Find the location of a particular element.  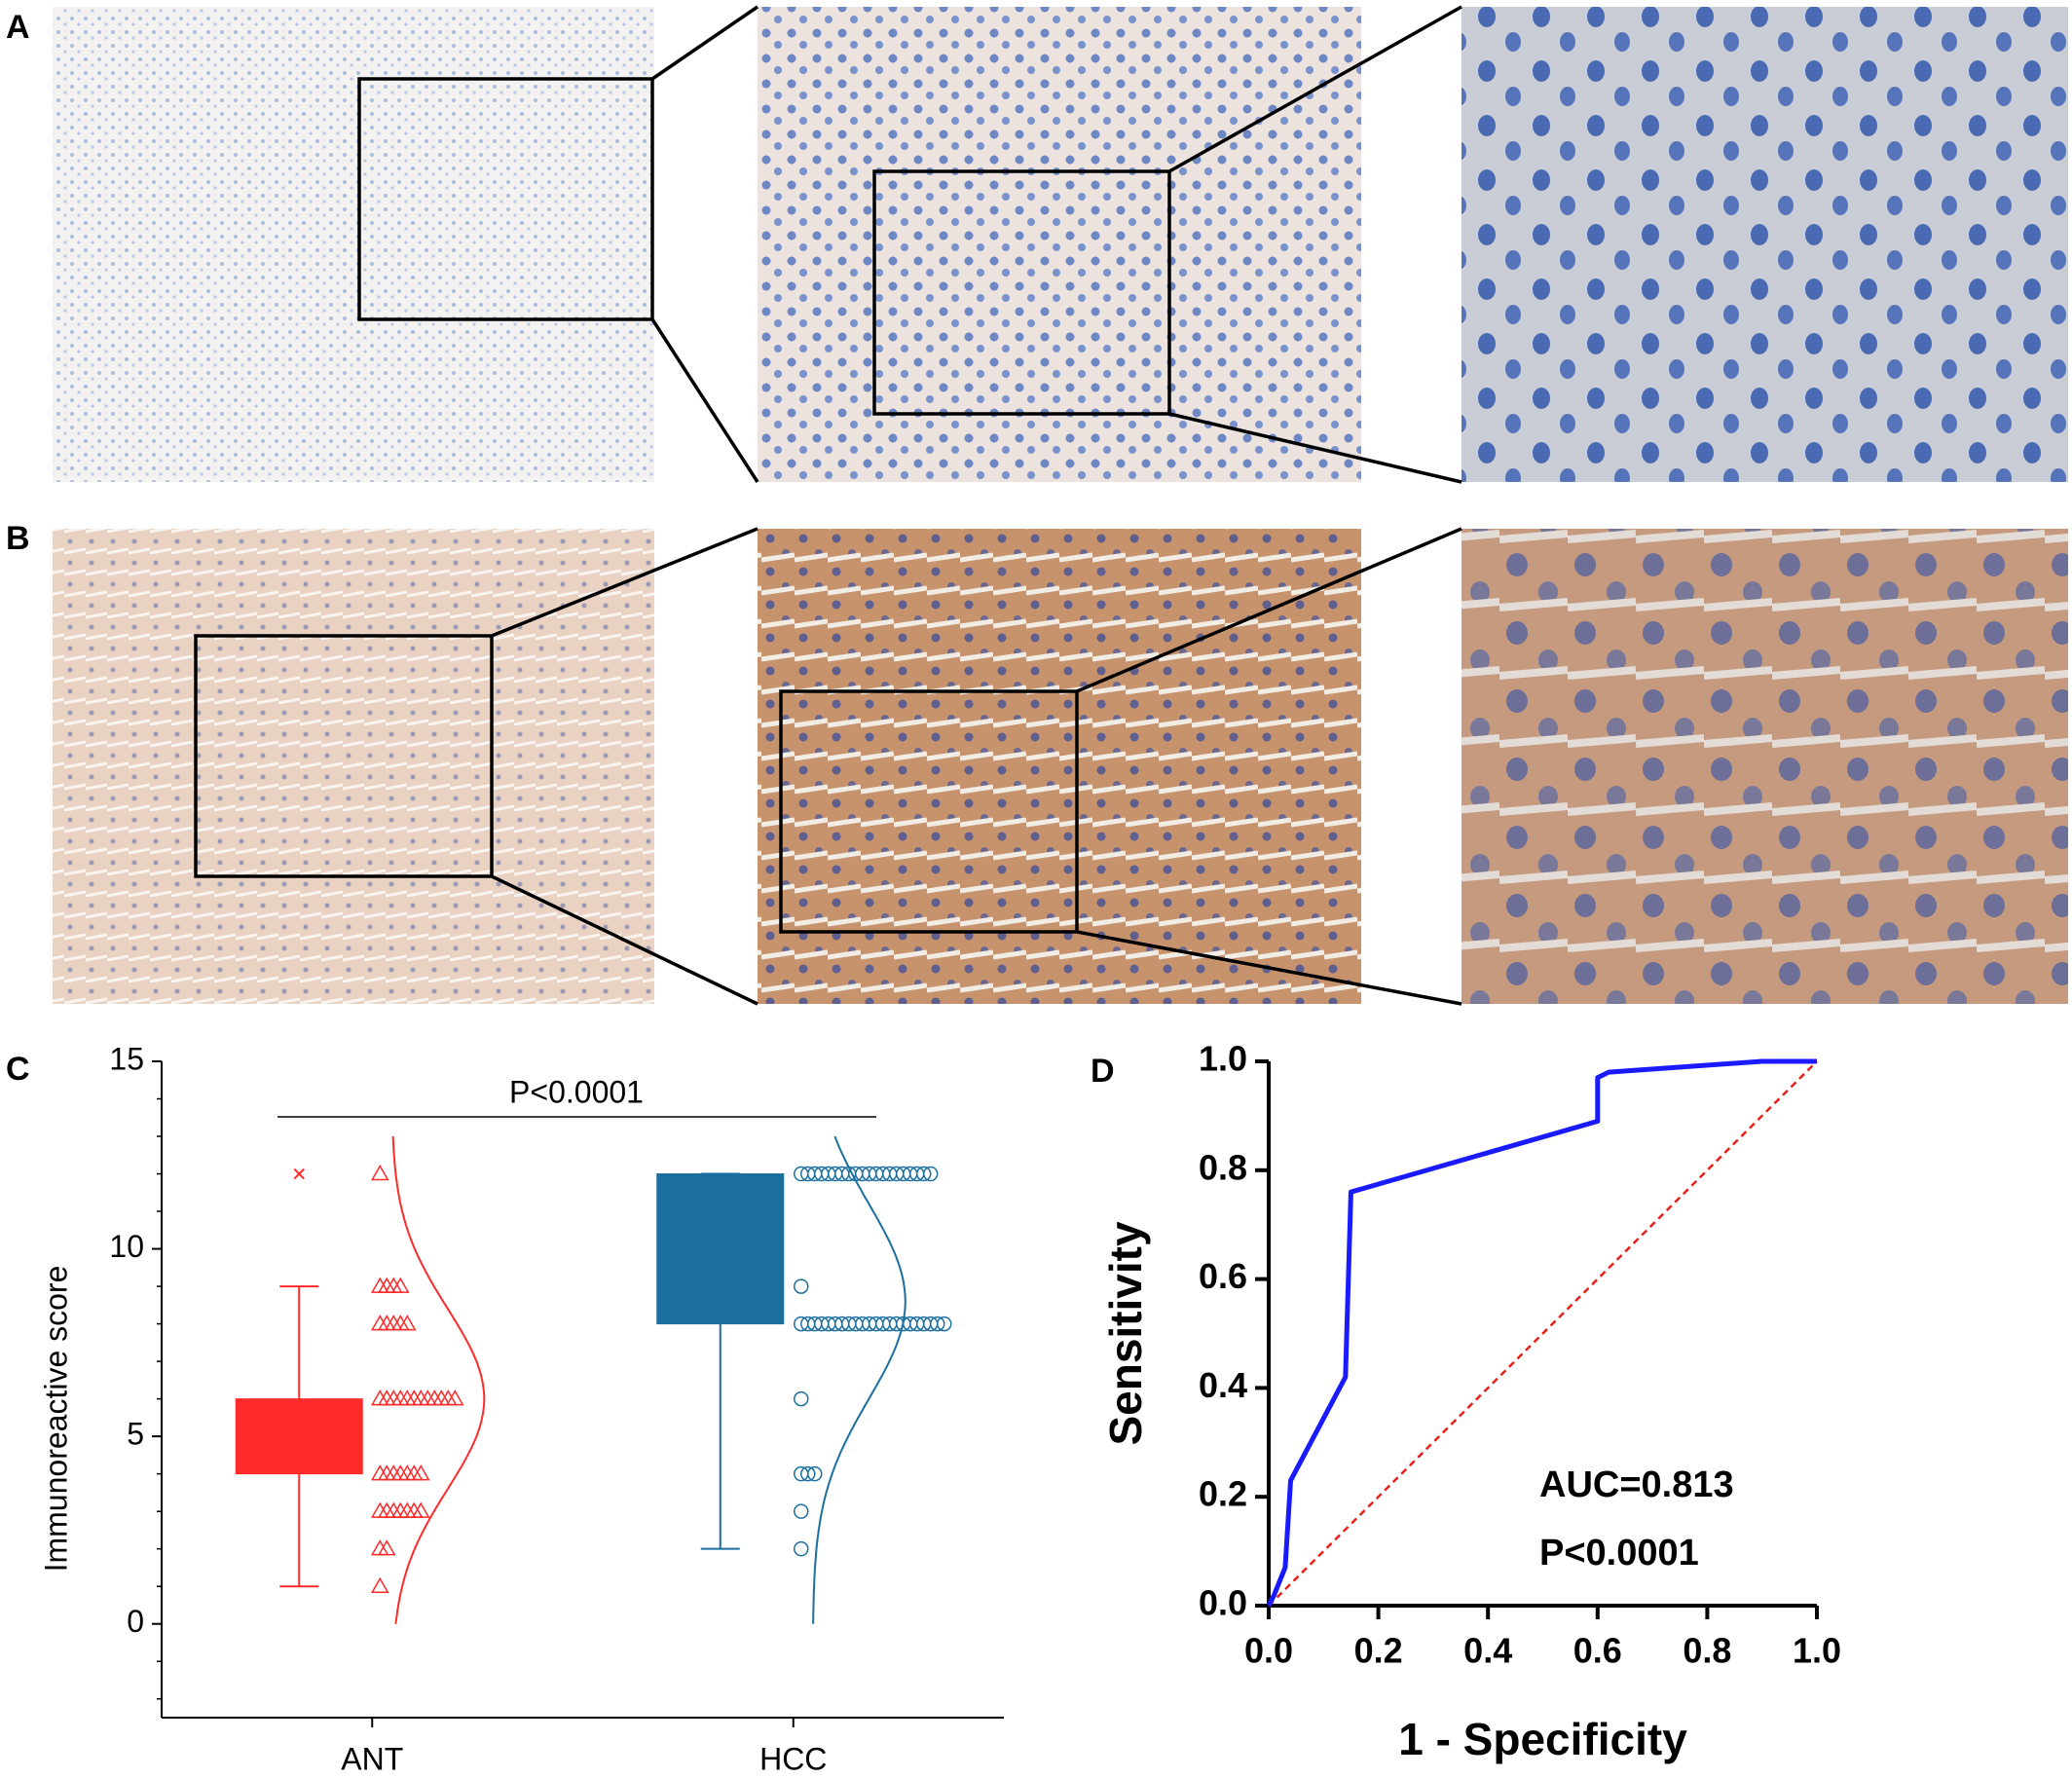

y-tick-label: 0 is located at coordinates (135, 1621).